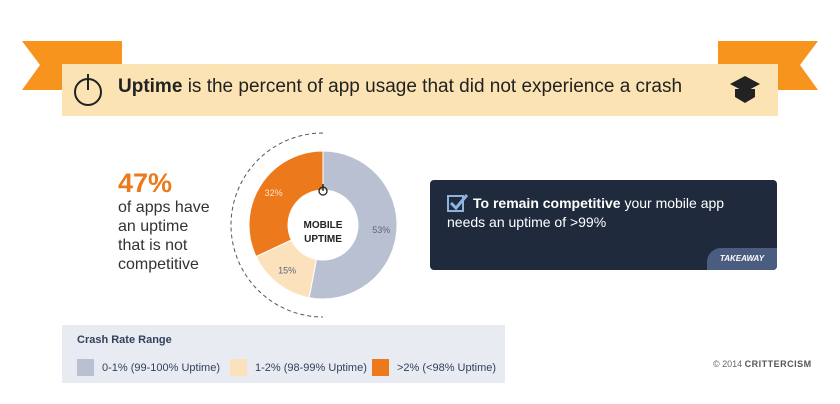 The image size is (840, 404). Describe the element at coordinates (586, 212) in the screenshot. I see `takeaway-rest: your mobile app needs an uptime of >99%` at that location.